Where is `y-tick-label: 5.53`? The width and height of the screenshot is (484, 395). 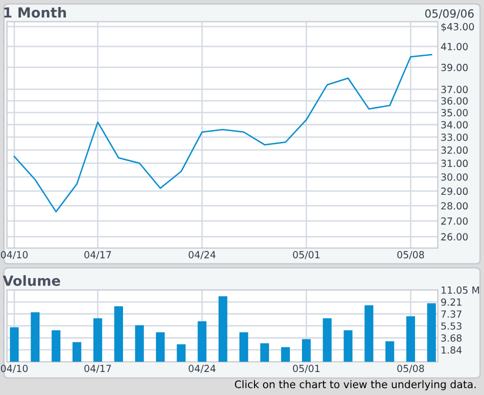 y-tick-label: 5.53 is located at coordinates (451, 326).